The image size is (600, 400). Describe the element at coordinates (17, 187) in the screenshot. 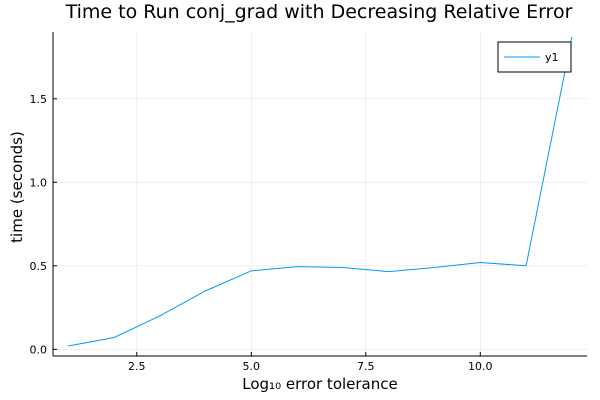

I see `y-axis-label: time (seconds)` at that location.